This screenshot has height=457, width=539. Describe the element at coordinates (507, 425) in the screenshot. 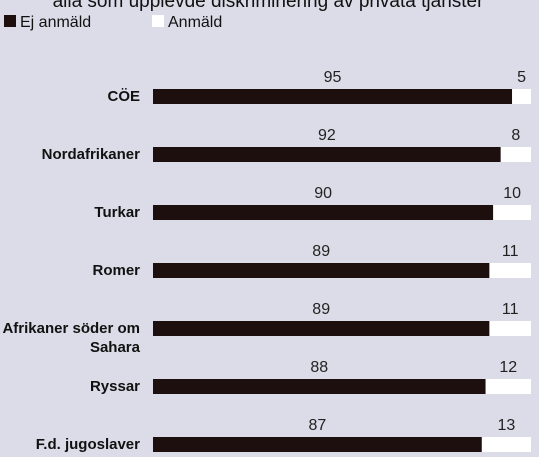

I see `value-label: 13` at that location.